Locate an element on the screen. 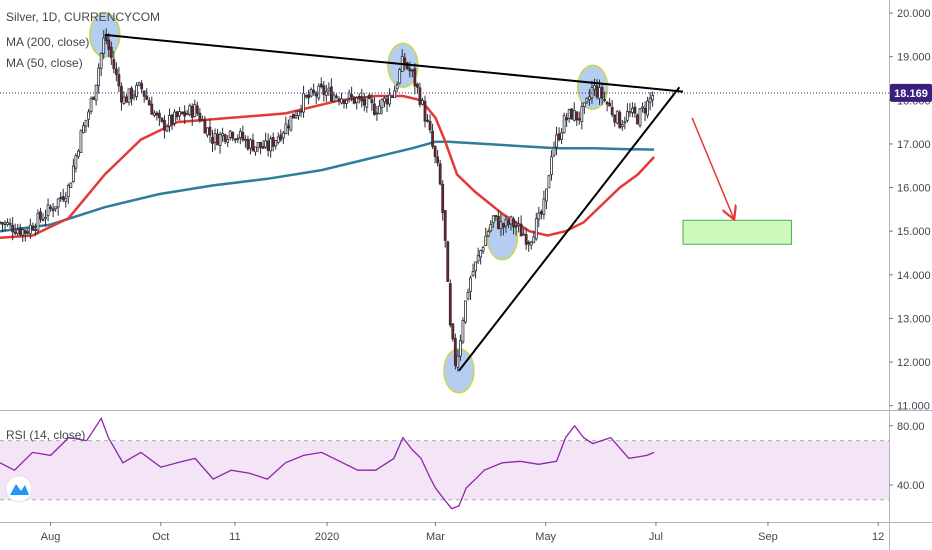 The image size is (932, 550). rsi-legend: RSI (14, close) is located at coordinates (45, 435).